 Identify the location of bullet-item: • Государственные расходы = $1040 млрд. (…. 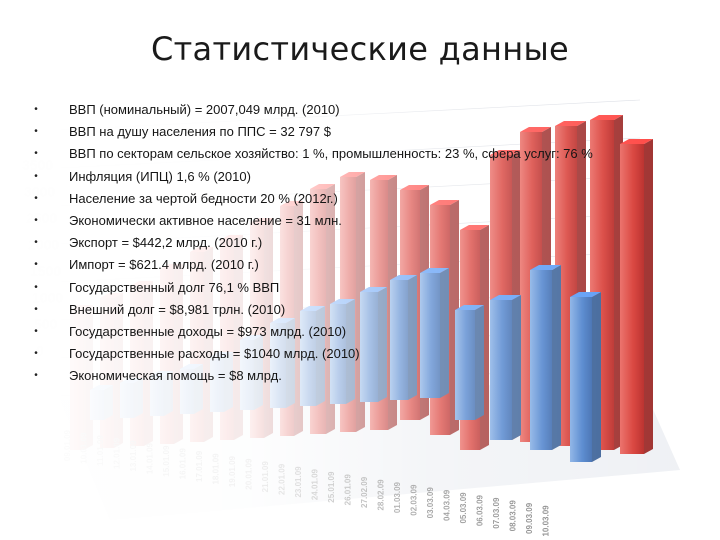
(370, 354).